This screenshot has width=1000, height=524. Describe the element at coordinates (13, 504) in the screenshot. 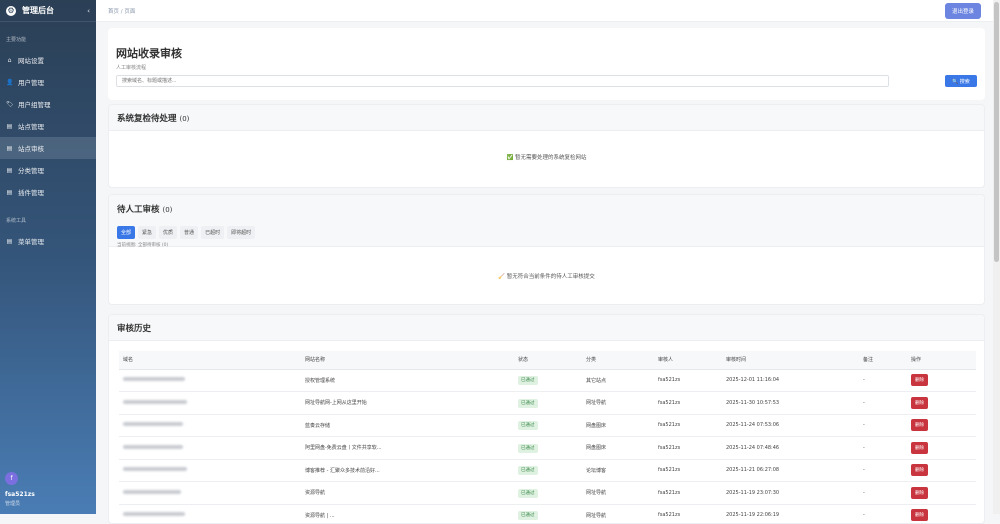

I see `user-role: 管理员` at that location.